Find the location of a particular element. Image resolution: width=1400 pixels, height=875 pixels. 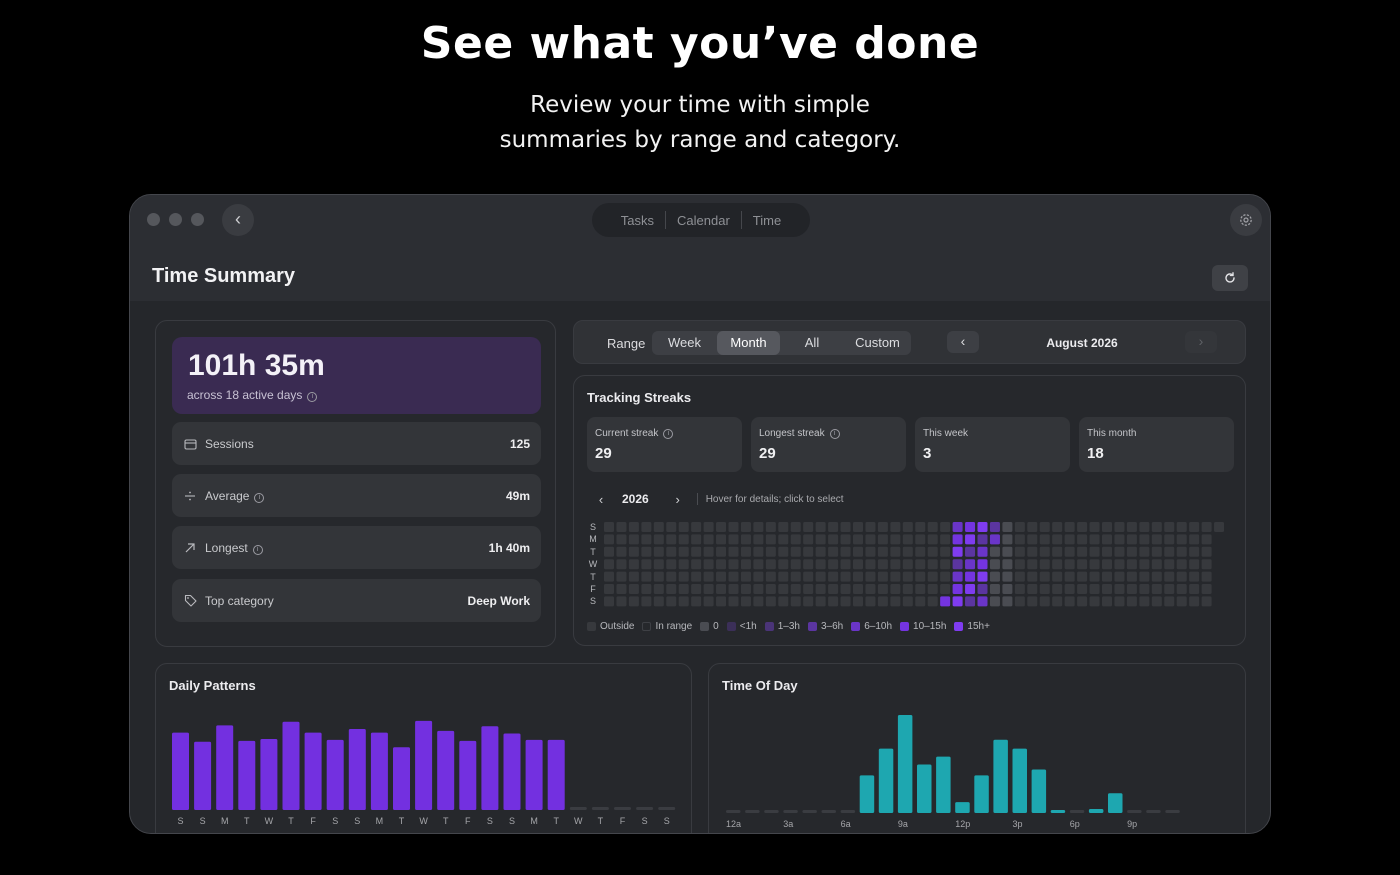

close-window-button is located at coordinates (153, 219).